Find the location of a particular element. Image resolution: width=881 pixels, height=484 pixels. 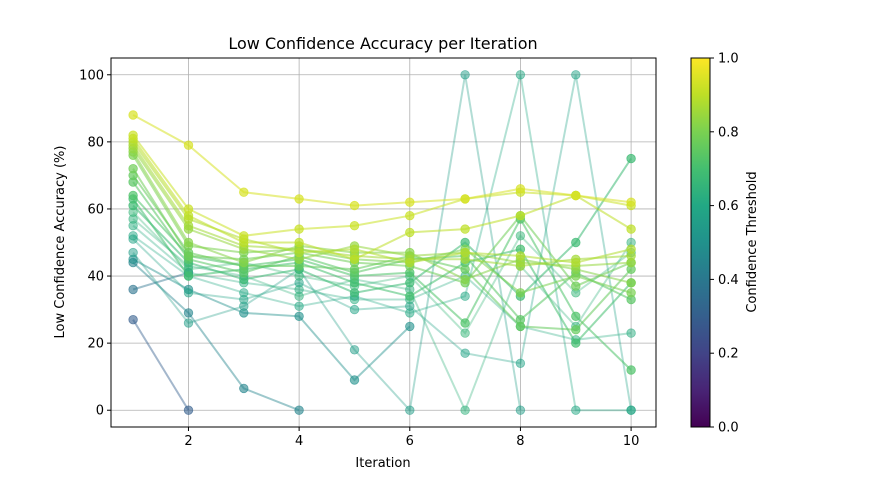

colorbar-tick-label: 0.0 is located at coordinates (728, 428).